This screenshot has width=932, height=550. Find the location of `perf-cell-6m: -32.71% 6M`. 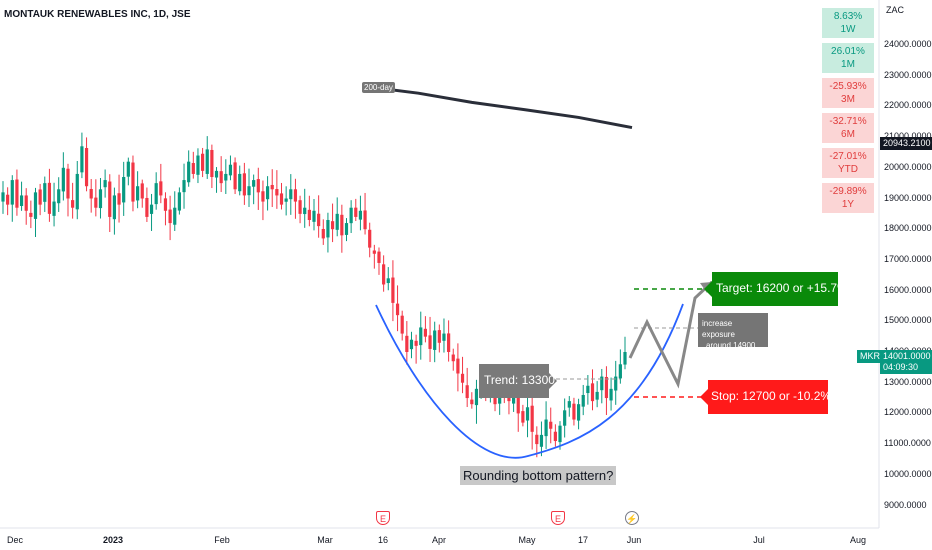

perf-cell-6m: -32.71% 6M is located at coordinates (848, 128).